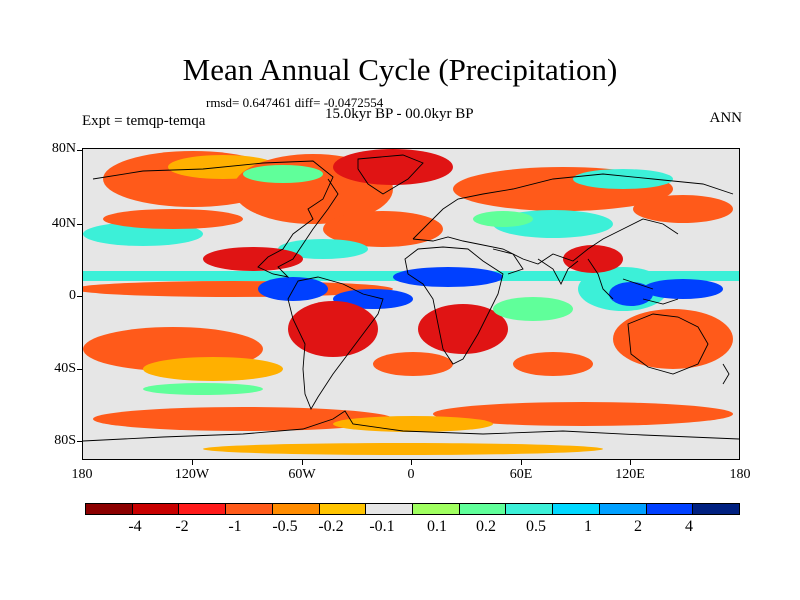 The height and width of the screenshot is (600, 800). What do you see at coordinates (65, 440) in the screenshot?
I see `lat-label-80s: 80S` at bounding box center [65, 440].